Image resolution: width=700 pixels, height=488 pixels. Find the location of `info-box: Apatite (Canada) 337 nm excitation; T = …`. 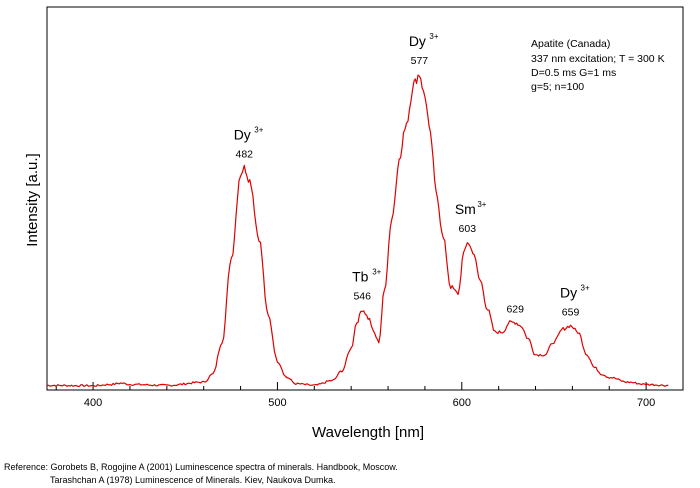

info-box: Apatite (Canada) 337 nm excitation; T = … is located at coordinates (598, 65).